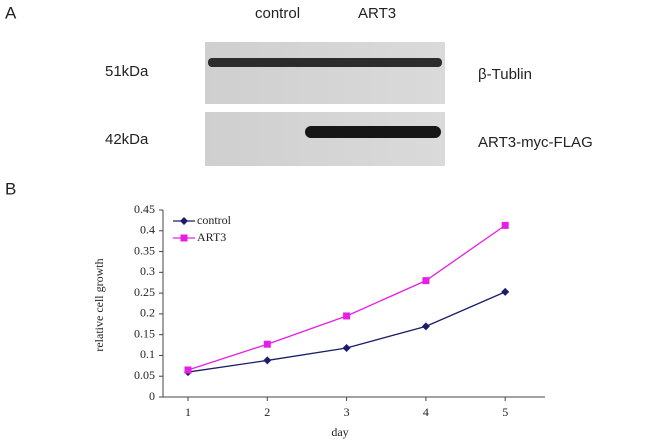 This screenshot has width=650, height=444. What do you see at coordinates (347, 412) in the screenshot?
I see `x-tick-label: 3` at bounding box center [347, 412].